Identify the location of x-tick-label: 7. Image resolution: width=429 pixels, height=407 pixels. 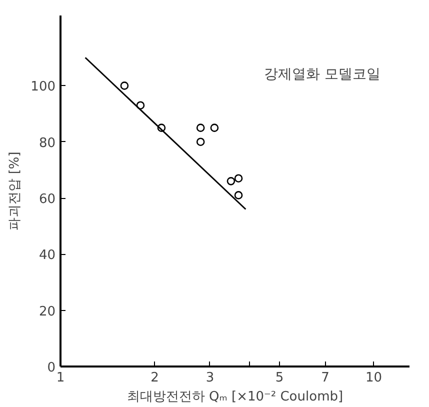
(325, 378).